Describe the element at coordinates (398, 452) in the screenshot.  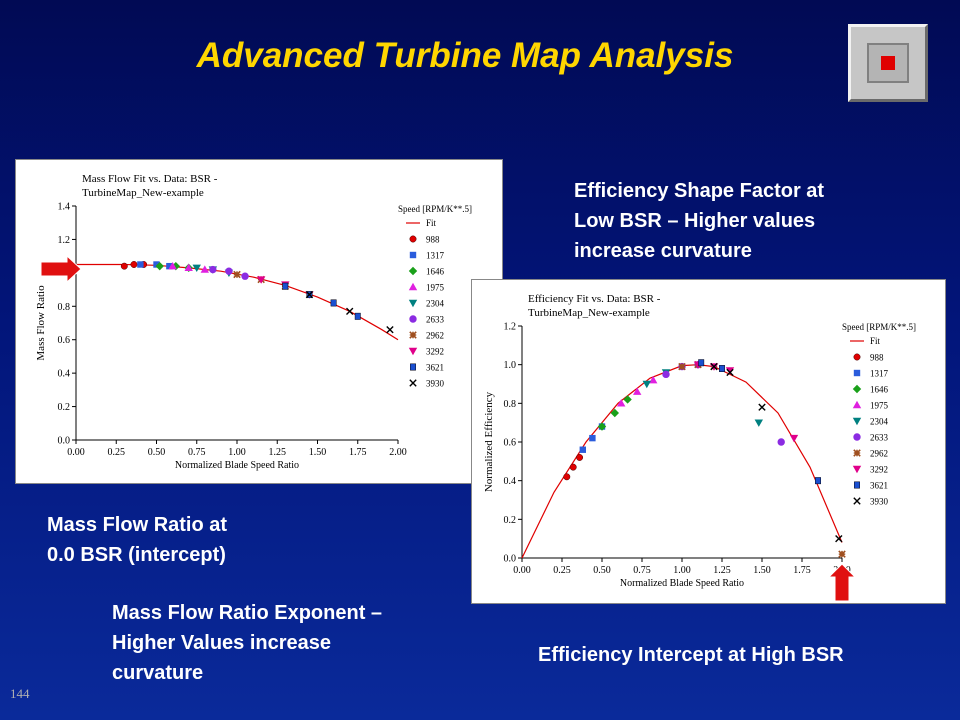
I see `x-tick-label: 2.00` at that location.